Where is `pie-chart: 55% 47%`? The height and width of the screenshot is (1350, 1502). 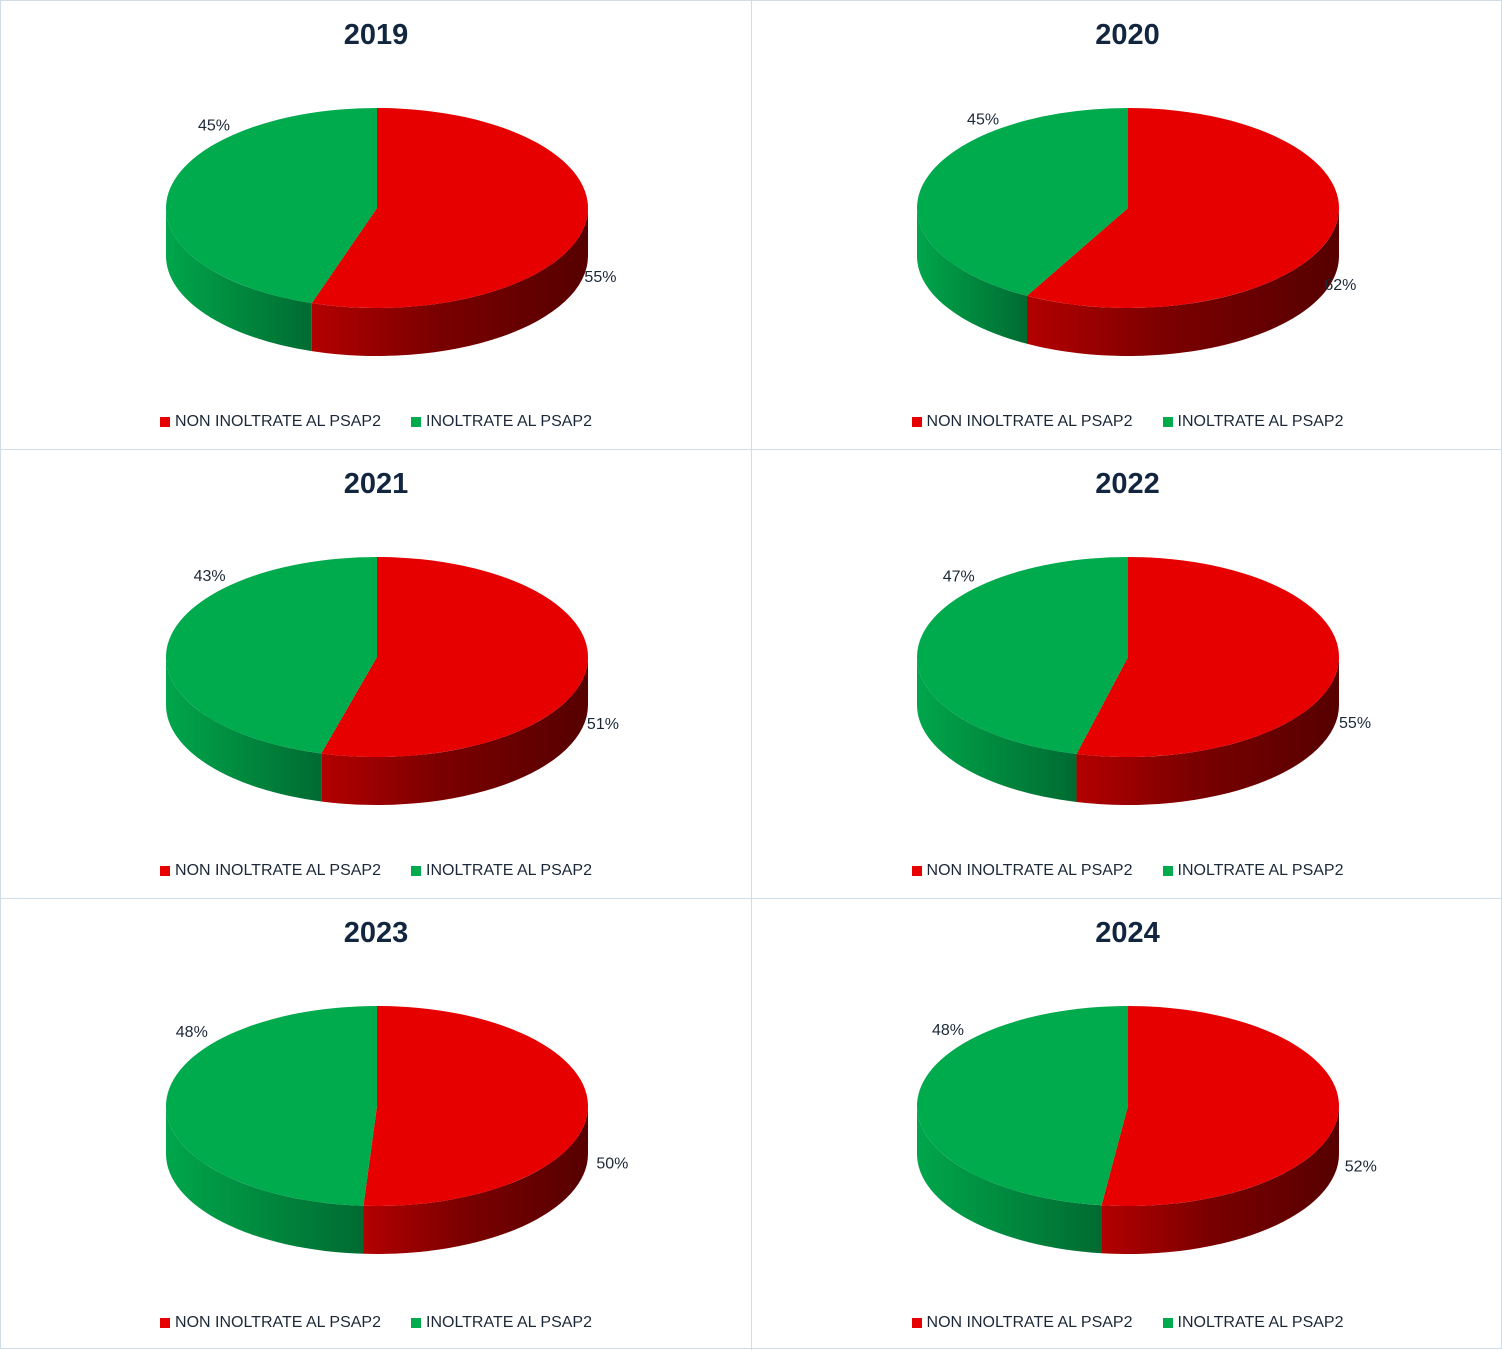
pie-chart: 55% 47% is located at coordinates (1143, 681).